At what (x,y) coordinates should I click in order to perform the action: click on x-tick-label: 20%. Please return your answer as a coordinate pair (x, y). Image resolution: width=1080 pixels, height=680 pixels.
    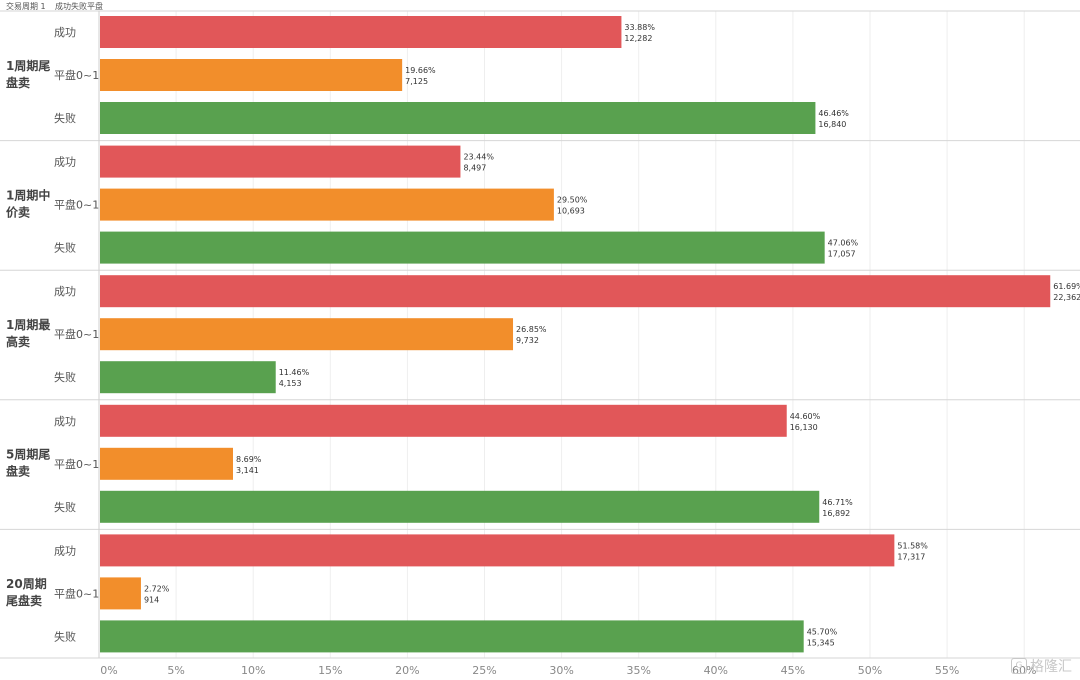
    Looking at the image, I should click on (407, 670).